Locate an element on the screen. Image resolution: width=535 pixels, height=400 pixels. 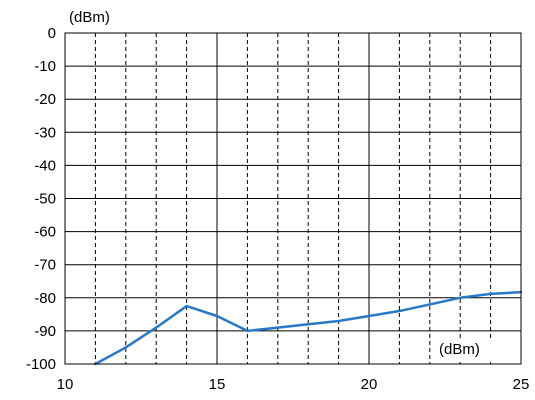
y-tick-label: -80 is located at coordinates (45, 298).